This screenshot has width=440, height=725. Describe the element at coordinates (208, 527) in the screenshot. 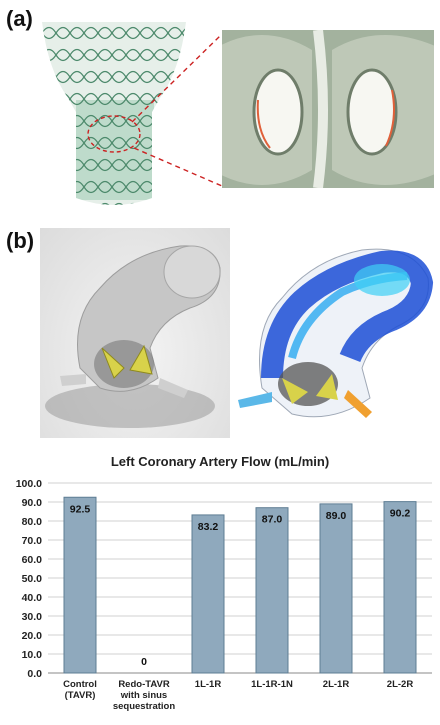

I see `bar-value-label: 83.2` at that location.